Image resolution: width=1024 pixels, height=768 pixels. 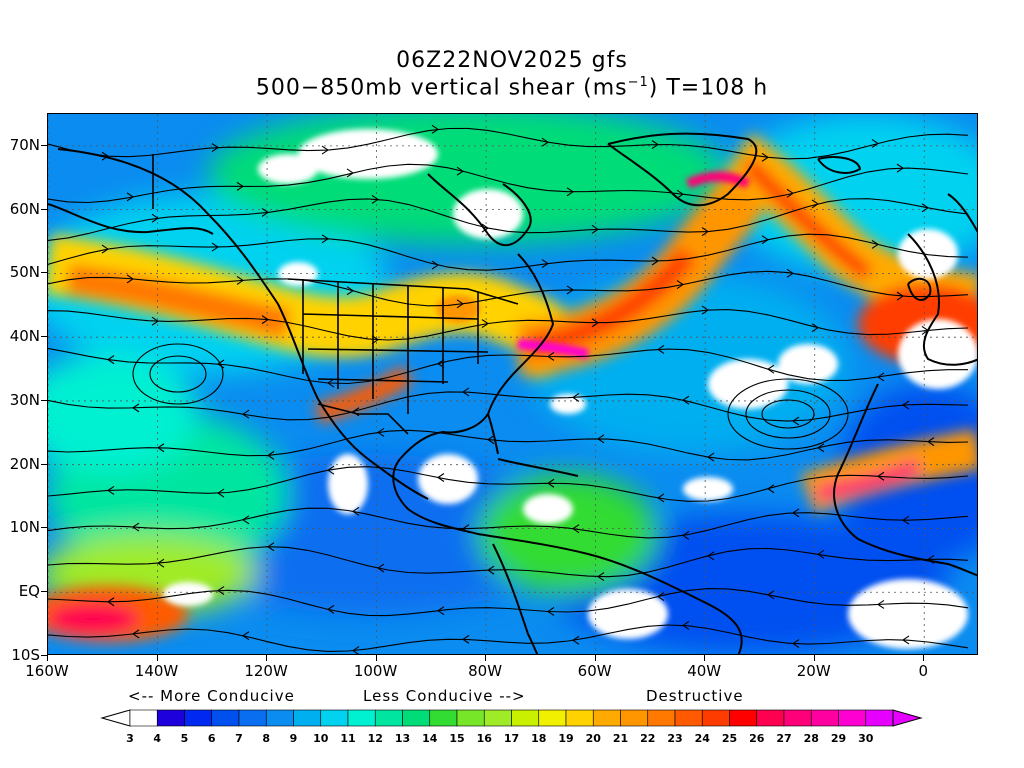 I want to click on longitude-label: 120W, so click(x=266, y=671).